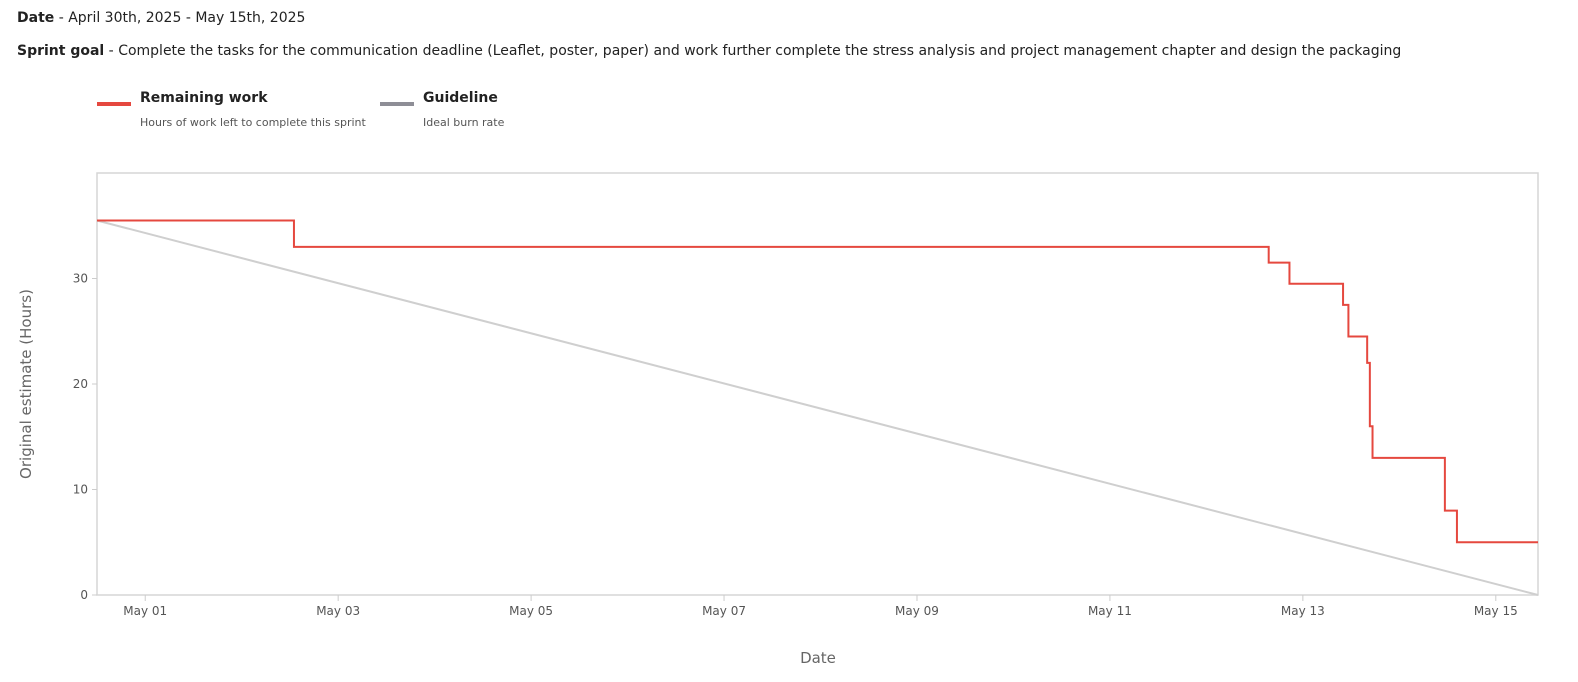  What do you see at coordinates (61, 51) in the screenshot?
I see `goal-label: Sprint goal` at bounding box center [61, 51].